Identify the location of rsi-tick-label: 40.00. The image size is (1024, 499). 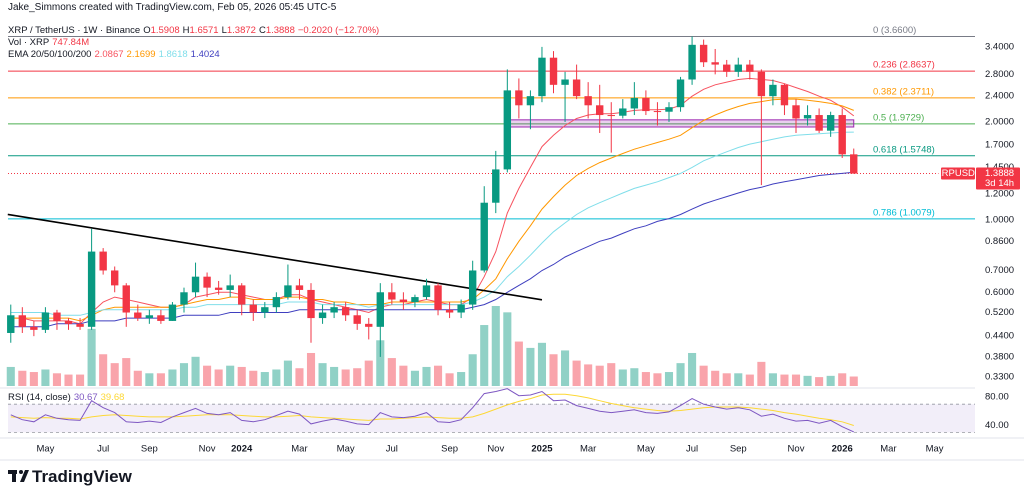
(997, 425).